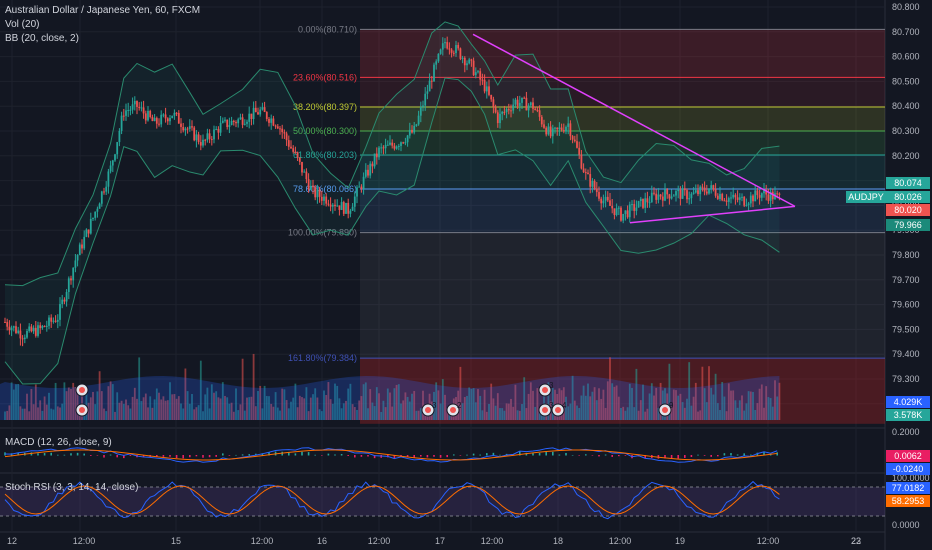  What do you see at coordinates (906, 131) in the screenshot?
I see `price-tick-label: 80.300` at bounding box center [906, 131].